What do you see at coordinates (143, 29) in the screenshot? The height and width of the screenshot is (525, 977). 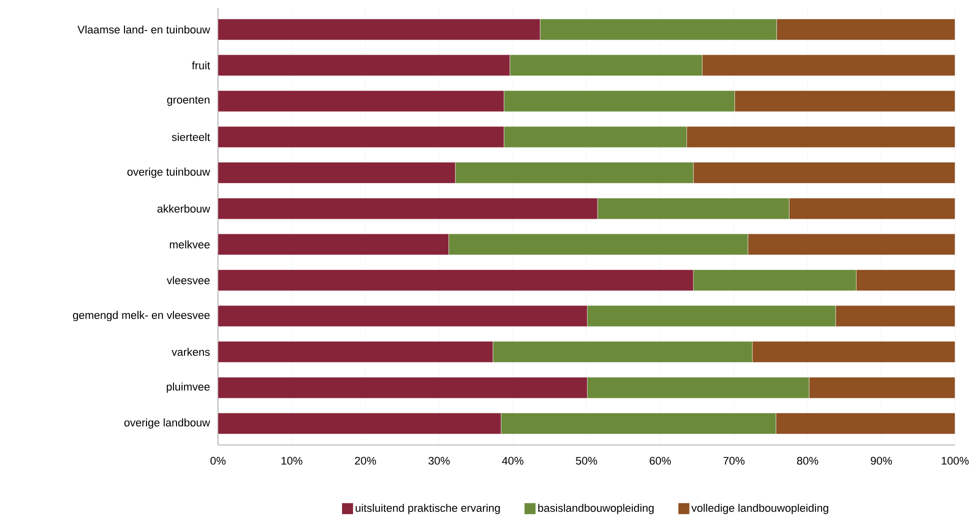 I see `y-tick-label: Vlaamse land- en tuinbouw` at bounding box center [143, 29].